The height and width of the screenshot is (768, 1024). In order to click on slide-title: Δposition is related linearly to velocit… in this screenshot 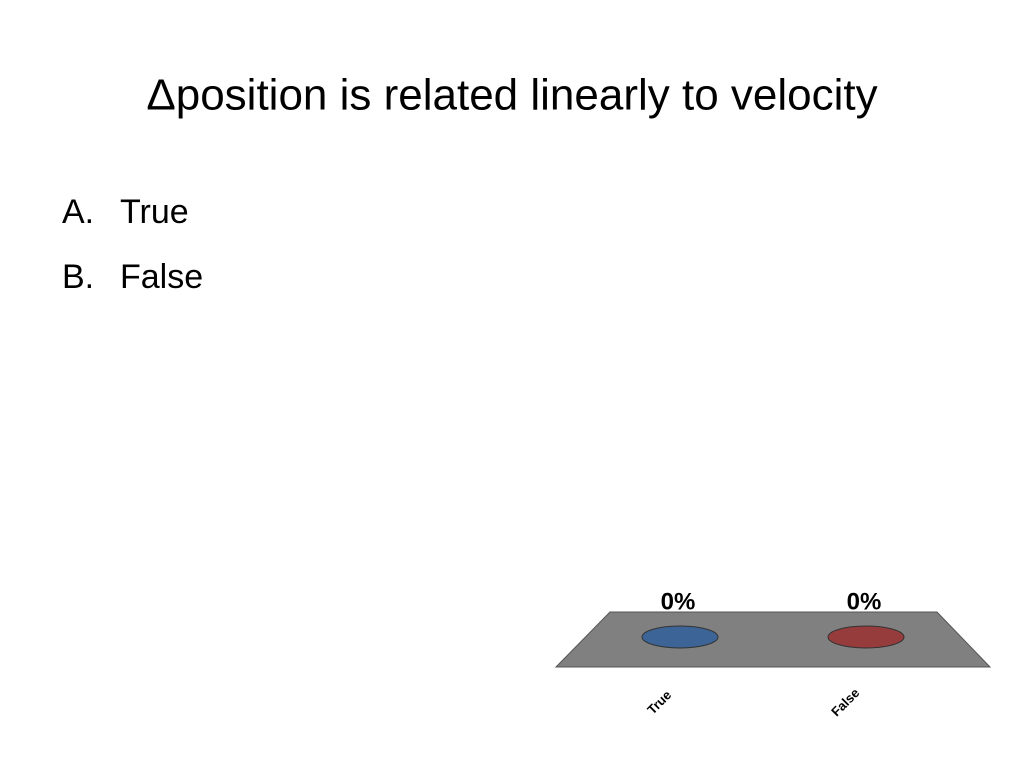, I will do `click(511, 95)`.